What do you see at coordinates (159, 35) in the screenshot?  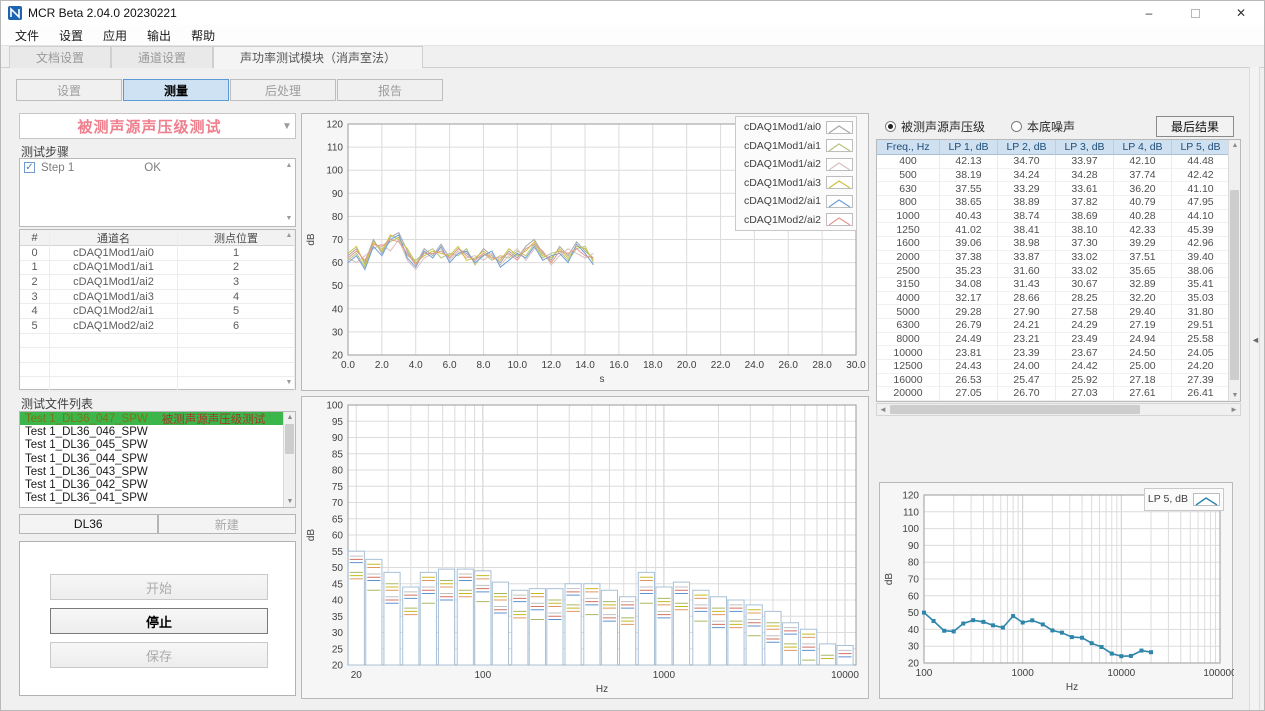 I see `menu-item-3: 输出` at bounding box center [159, 35].